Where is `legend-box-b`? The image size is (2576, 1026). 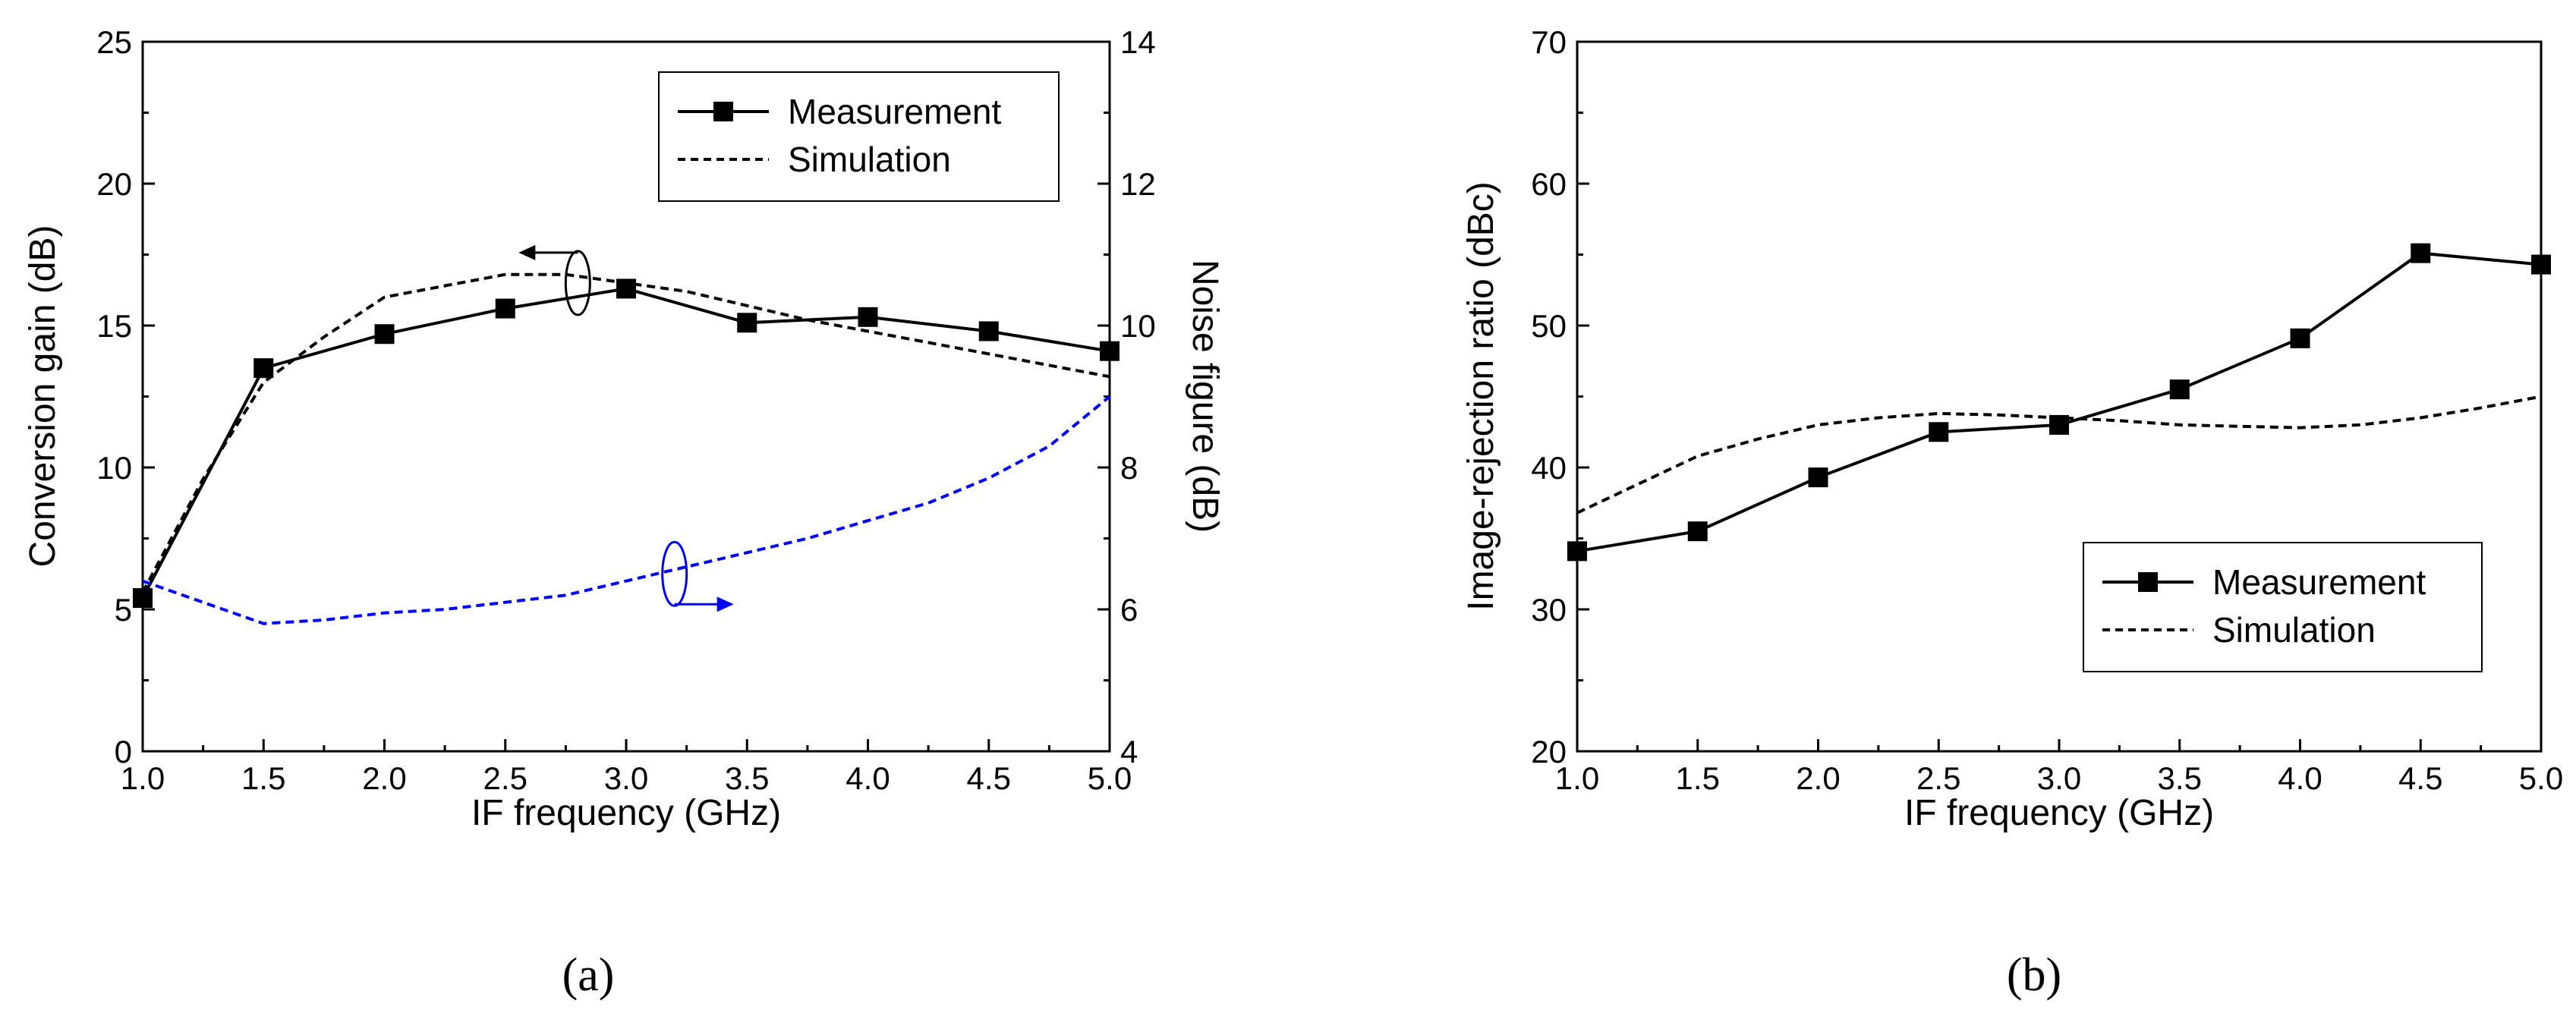
legend-box-b is located at coordinates (2283, 607).